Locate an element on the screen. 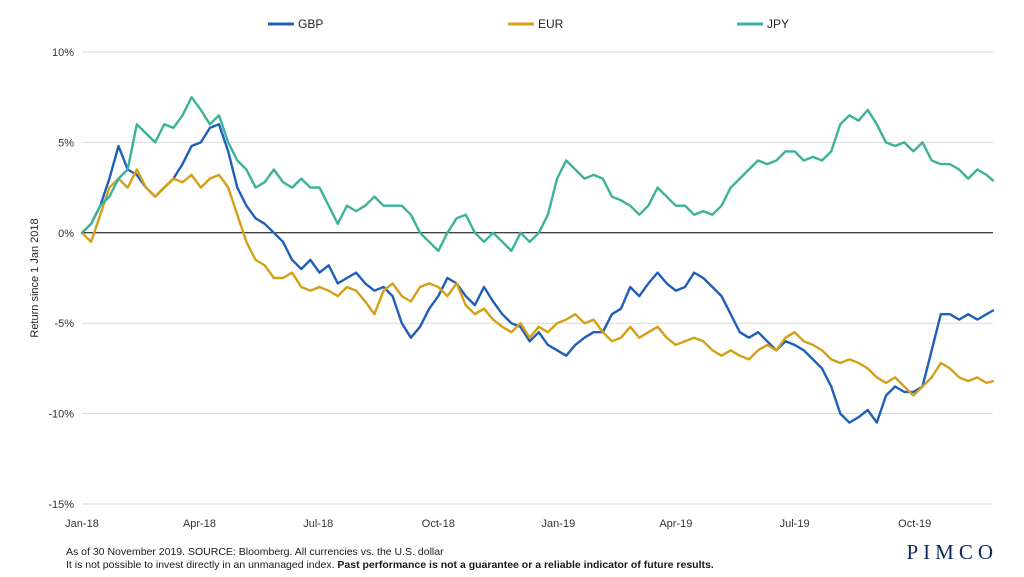  y-tick-label: 0% is located at coordinates (66, 234).